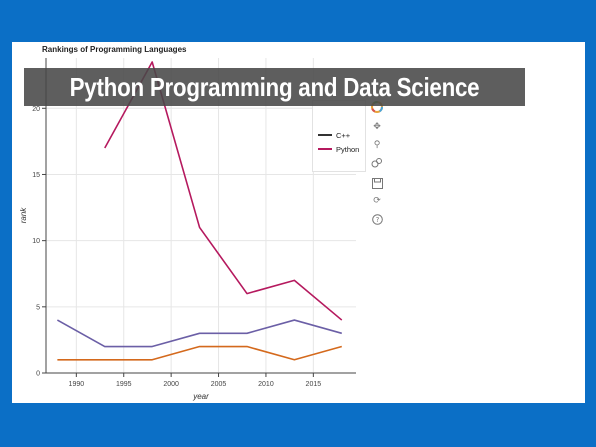  What do you see at coordinates (334, 135) in the screenshot?
I see `legend-item-cpp: C++` at bounding box center [334, 135].